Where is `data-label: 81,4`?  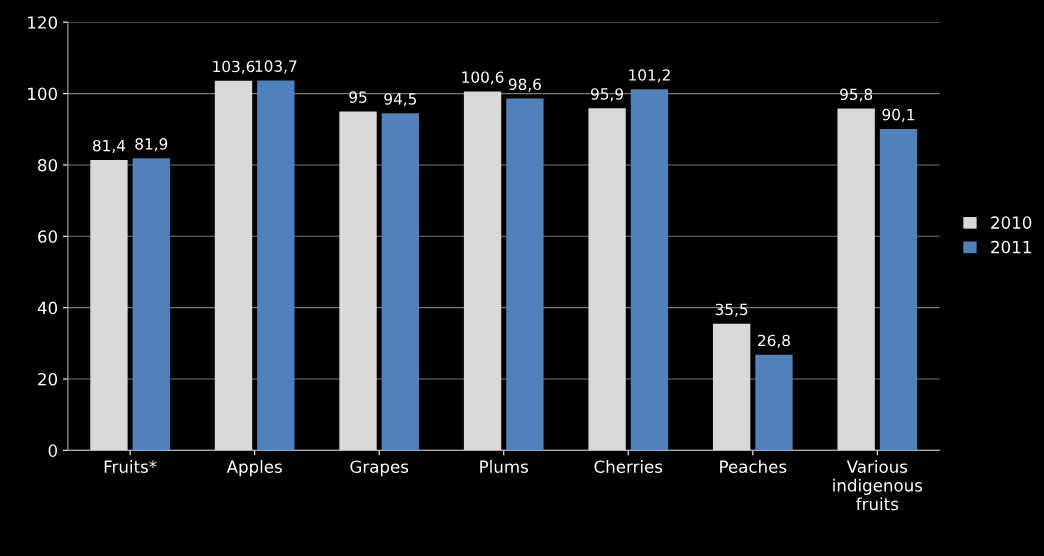 data-label: 81,4 is located at coordinates (109, 146).